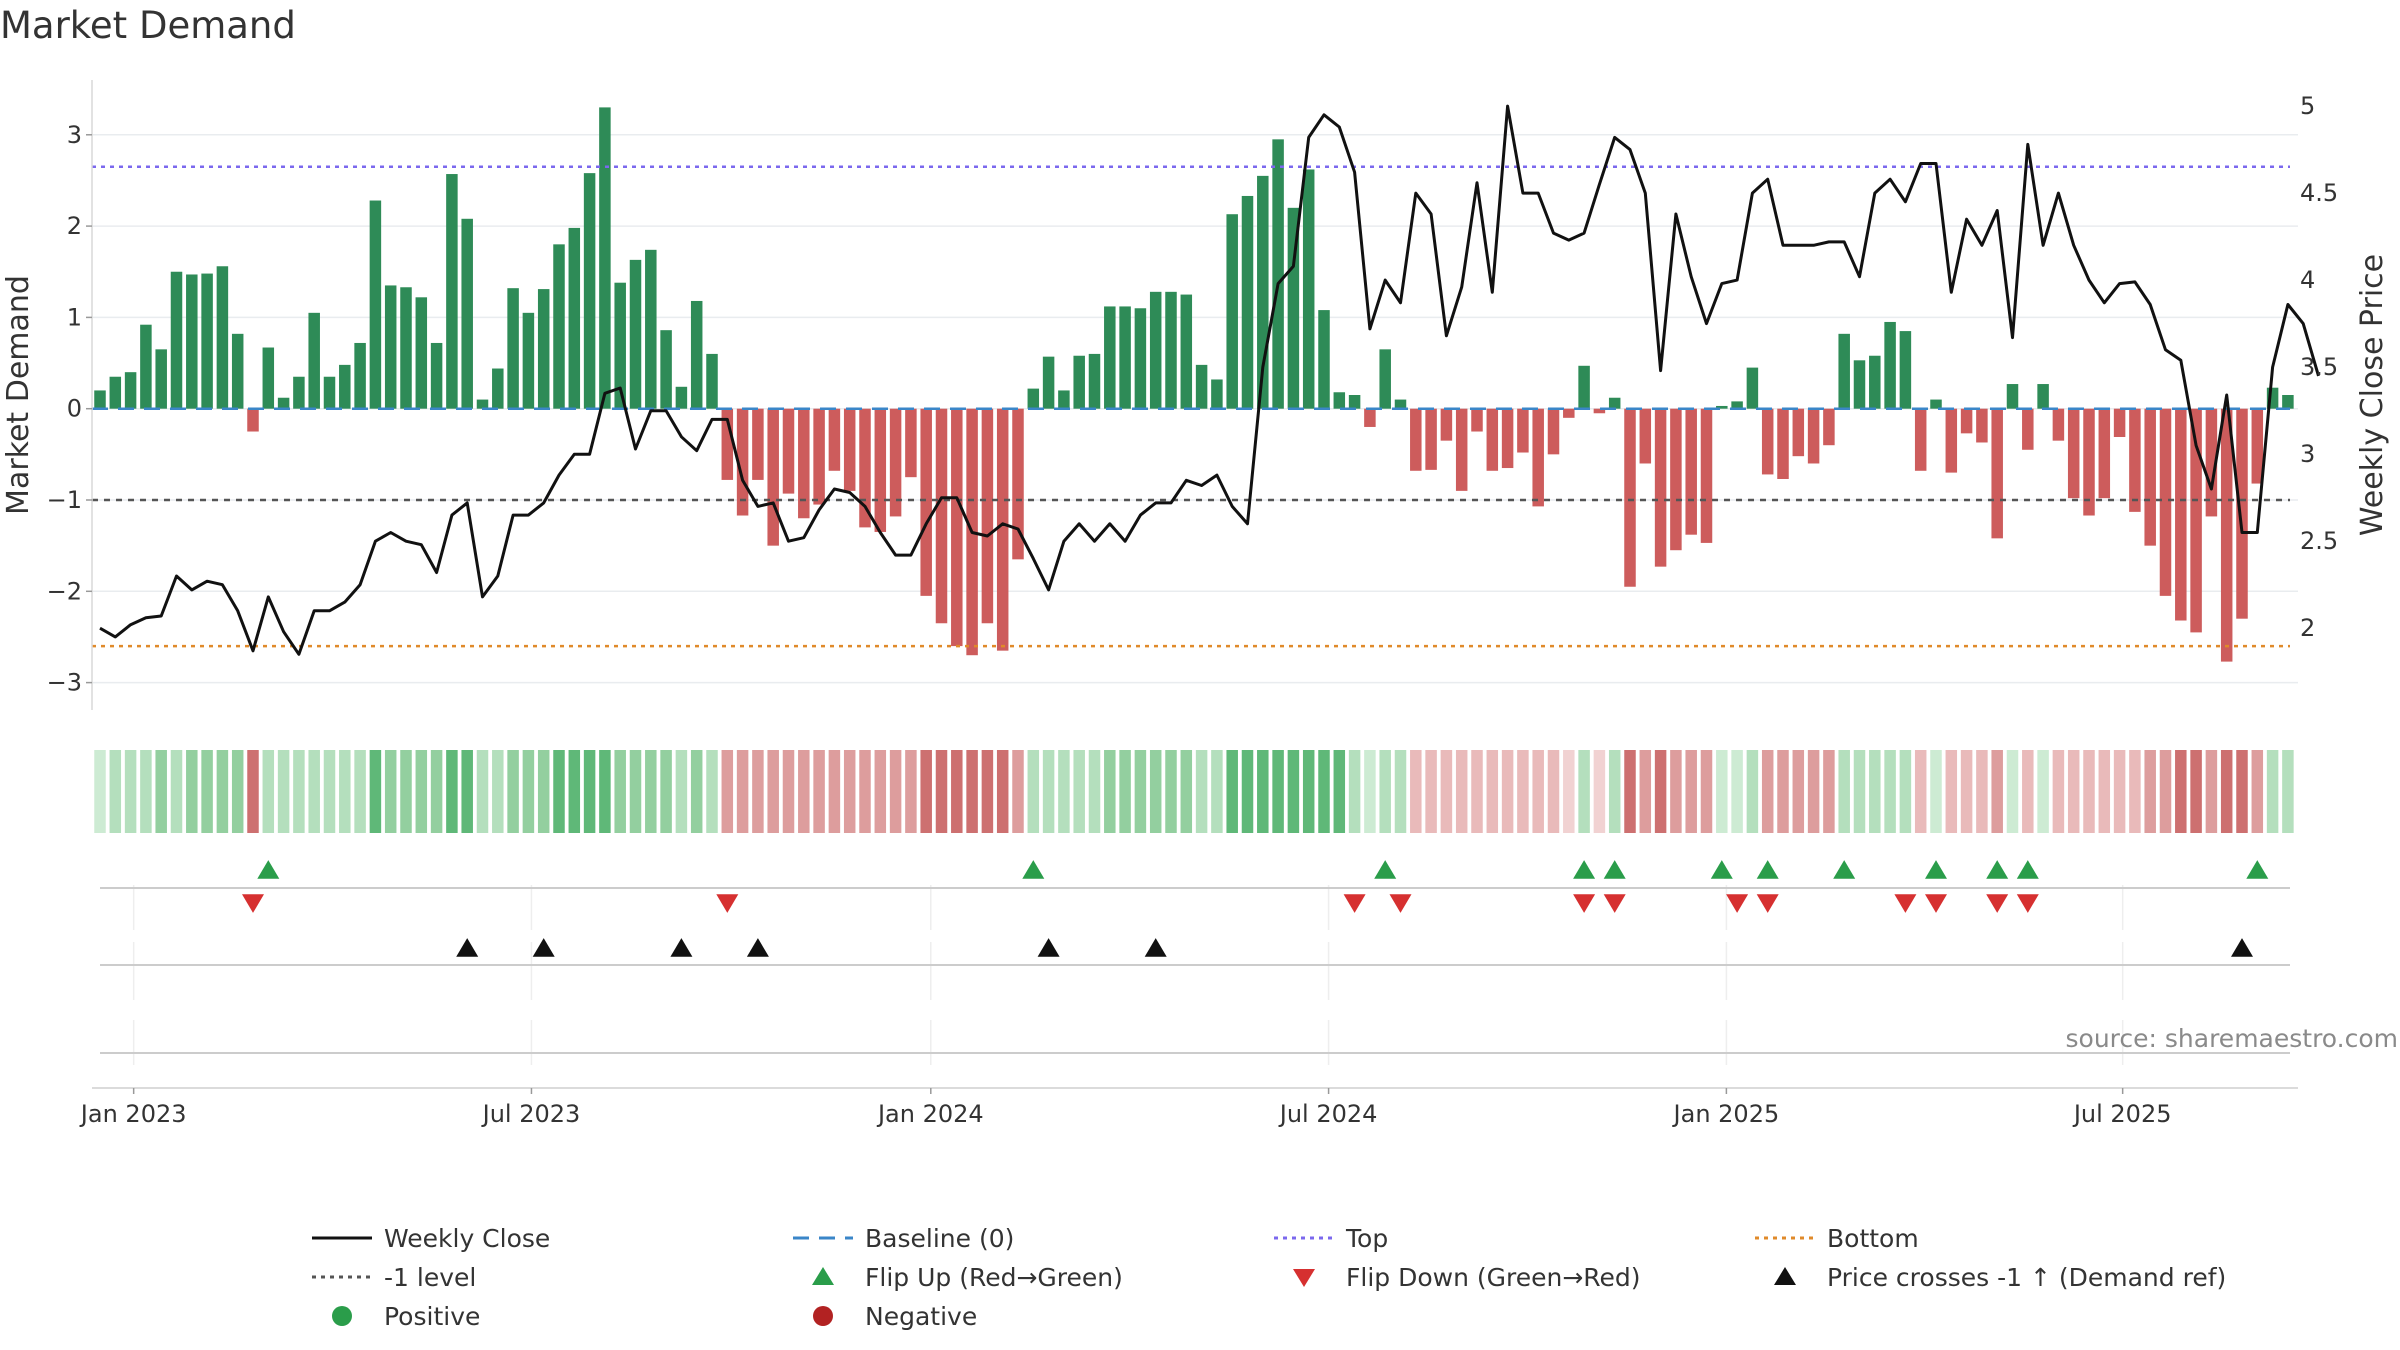 Image resolution: width=2400 pixels, height=1350 pixels. Describe the element at coordinates (1304, 1278) in the screenshot. I see `legend-triangle-down-icon` at that location.